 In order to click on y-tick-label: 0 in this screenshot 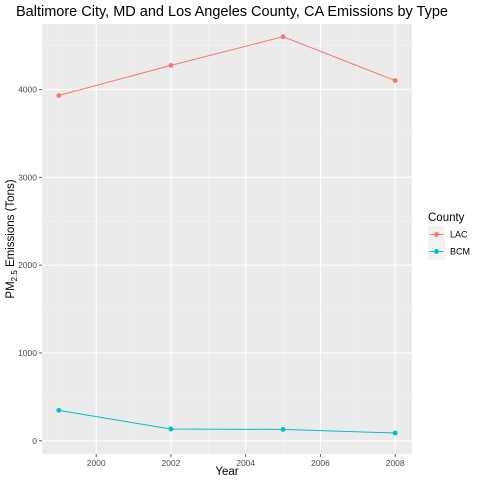, I will do `click(34, 441)`.